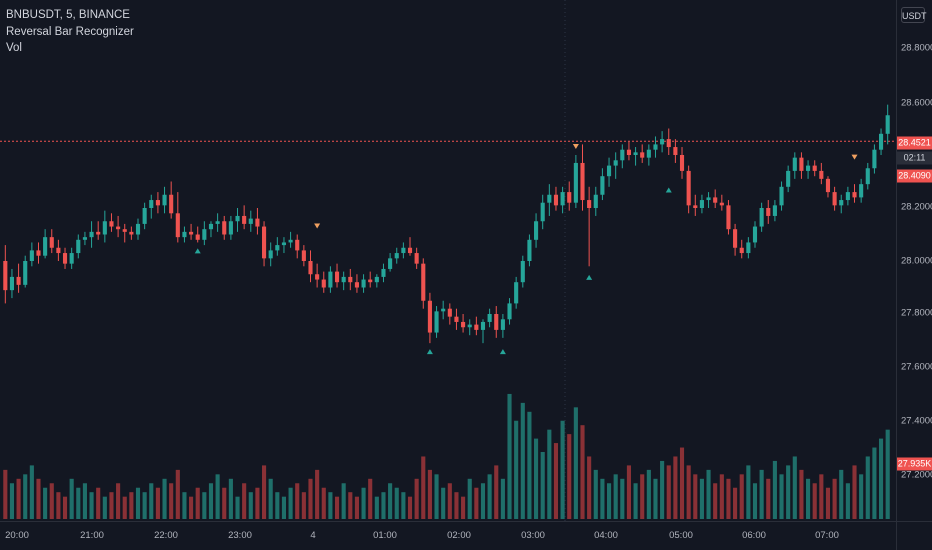  Describe the element at coordinates (914, 15) in the screenshot. I see `currency-button: USDT` at that location.